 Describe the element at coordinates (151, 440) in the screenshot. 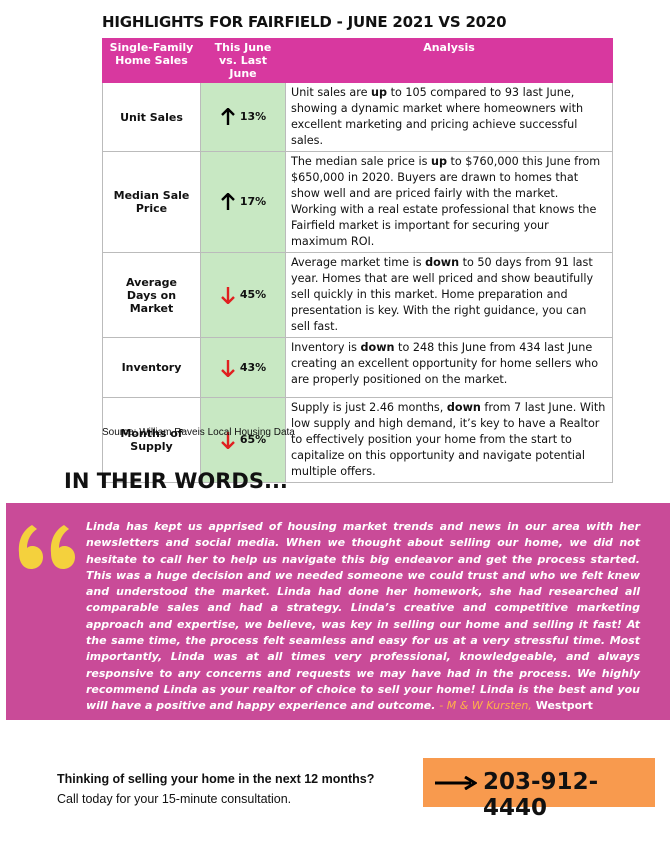

I see `row-label: Months of Supply` at that location.